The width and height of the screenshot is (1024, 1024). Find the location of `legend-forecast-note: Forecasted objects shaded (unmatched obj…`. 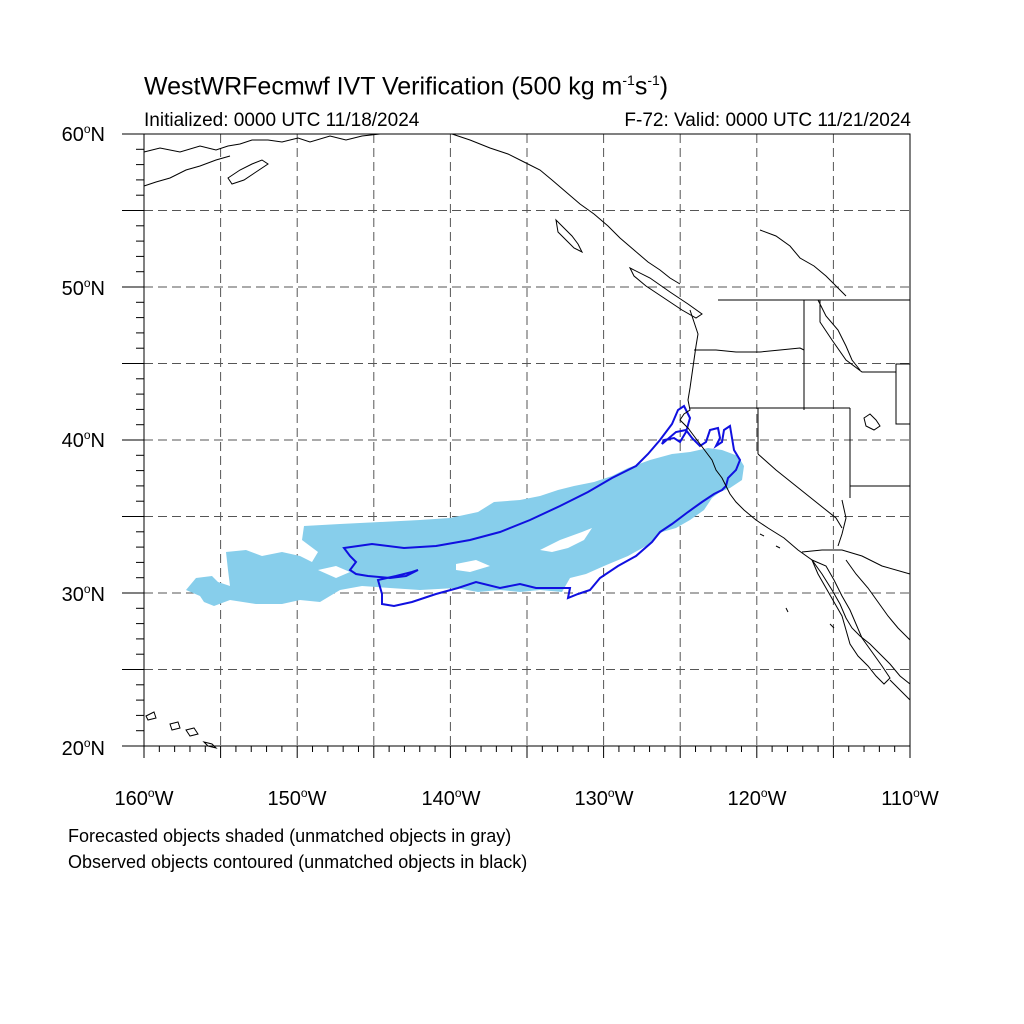

legend-forecast-note: Forecasted objects shaded (unmatched obj… is located at coordinates (290, 836).